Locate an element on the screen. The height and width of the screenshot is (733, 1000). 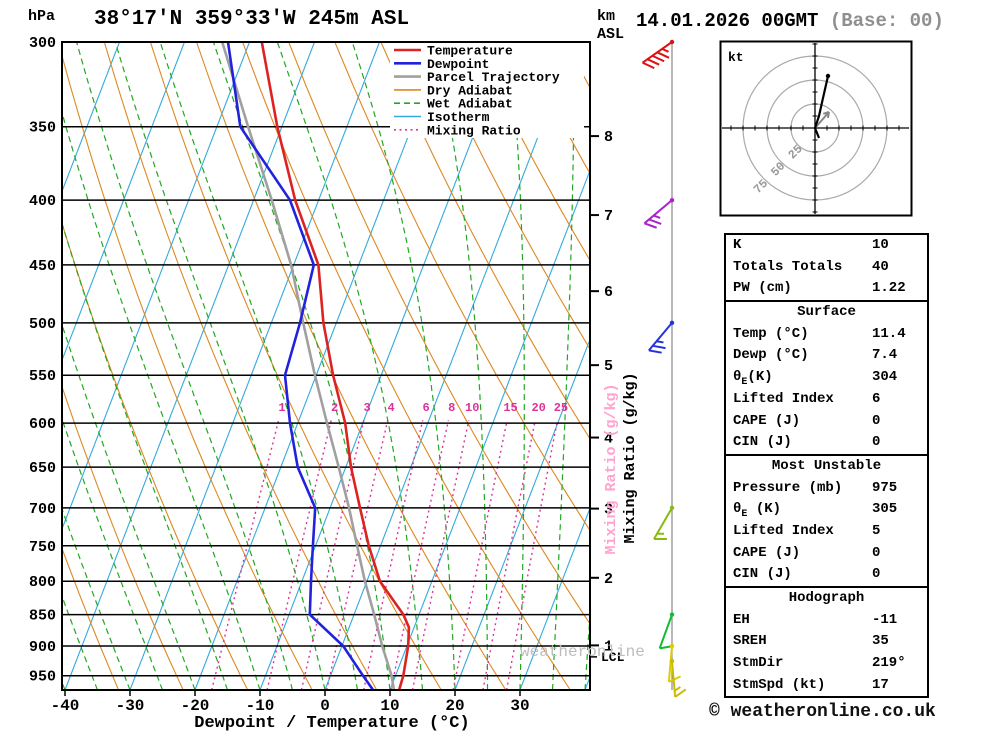
row-value: 6 is located at coordinates (876, 398).